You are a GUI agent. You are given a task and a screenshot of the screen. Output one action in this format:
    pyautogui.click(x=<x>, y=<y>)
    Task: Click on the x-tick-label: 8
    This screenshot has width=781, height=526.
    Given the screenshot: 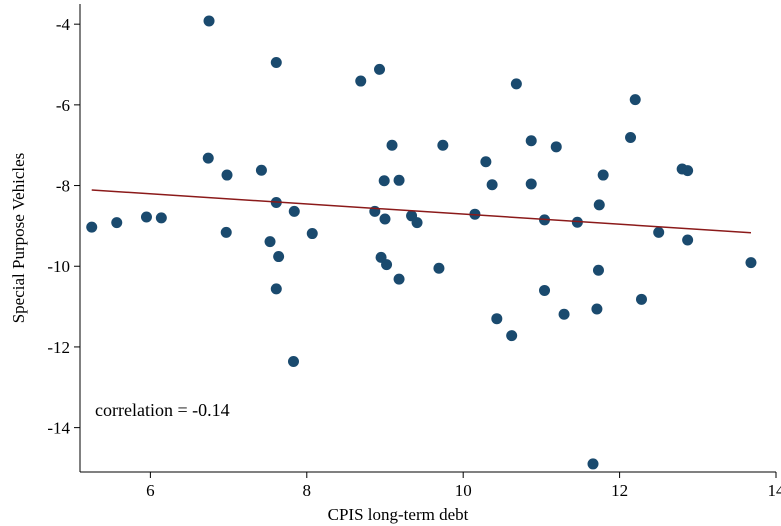 What is the action you would take?
    pyautogui.click(x=307, y=490)
    